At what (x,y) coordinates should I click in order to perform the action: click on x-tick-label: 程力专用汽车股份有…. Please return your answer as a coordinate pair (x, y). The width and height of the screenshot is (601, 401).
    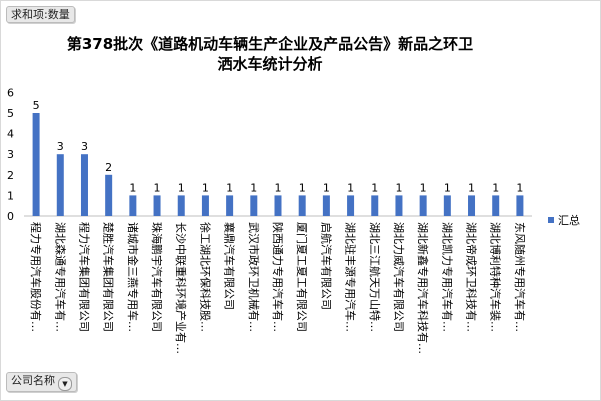
    Looking at the image, I should click on (36, 277).